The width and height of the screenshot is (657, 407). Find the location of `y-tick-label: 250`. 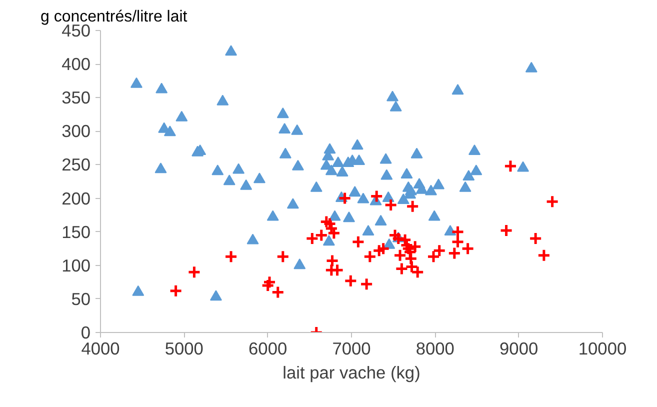

y-tick-label: 250 is located at coordinates (76, 164).